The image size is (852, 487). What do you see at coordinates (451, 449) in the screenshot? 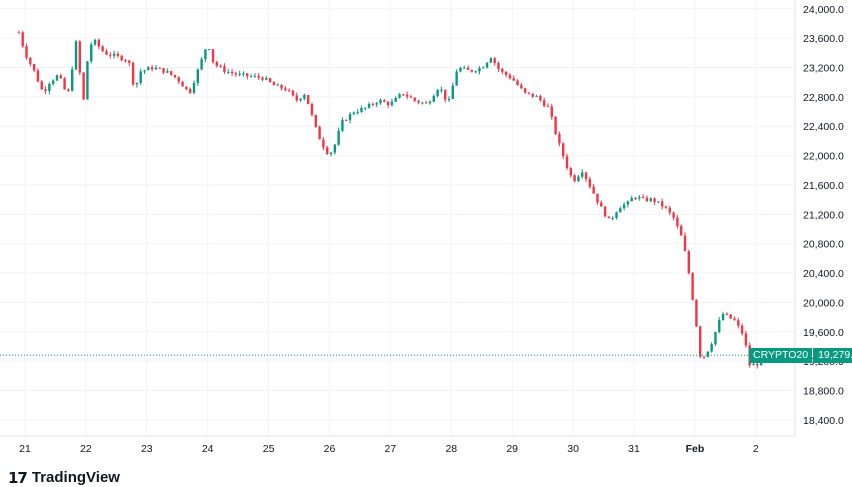
I see `x-tick-label: 28` at bounding box center [451, 449].